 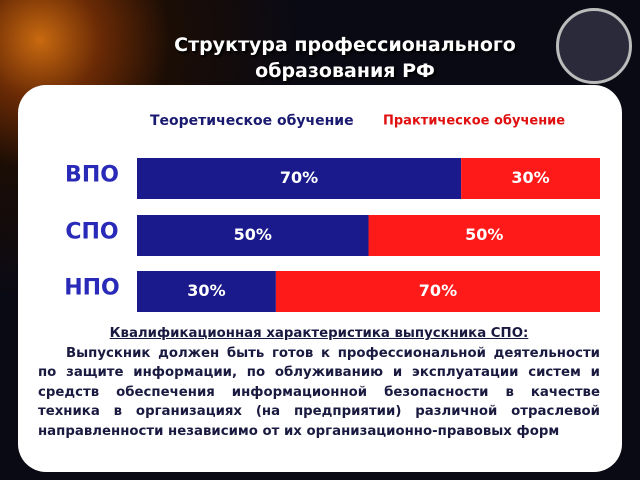 What do you see at coordinates (91, 232) in the screenshot?
I see `category-label: СПО` at bounding box center [91, 232].